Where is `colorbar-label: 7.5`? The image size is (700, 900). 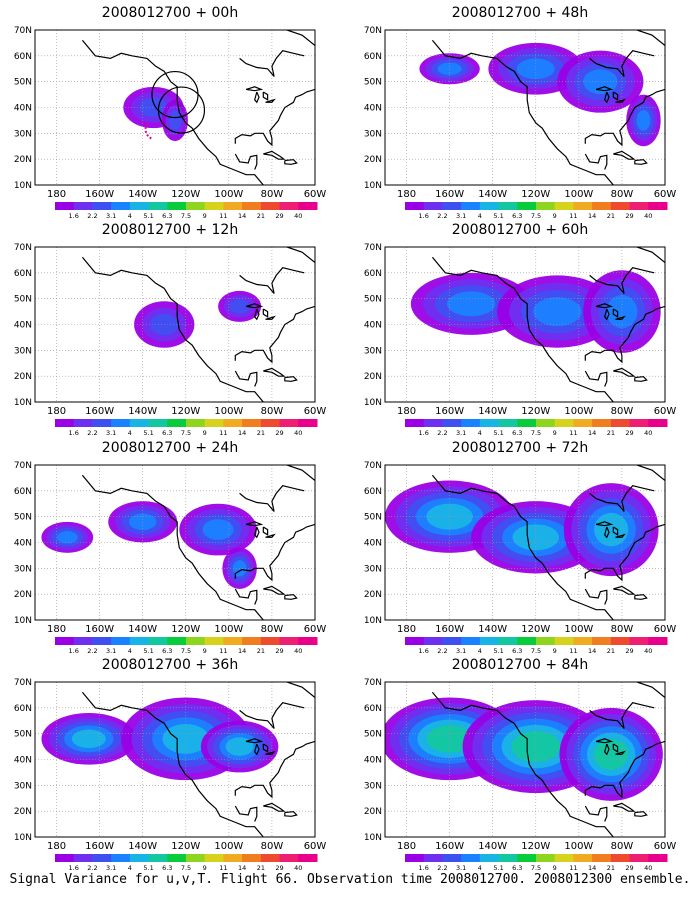 colorbar-label: 7.5 is located at coordinates (536, 433).